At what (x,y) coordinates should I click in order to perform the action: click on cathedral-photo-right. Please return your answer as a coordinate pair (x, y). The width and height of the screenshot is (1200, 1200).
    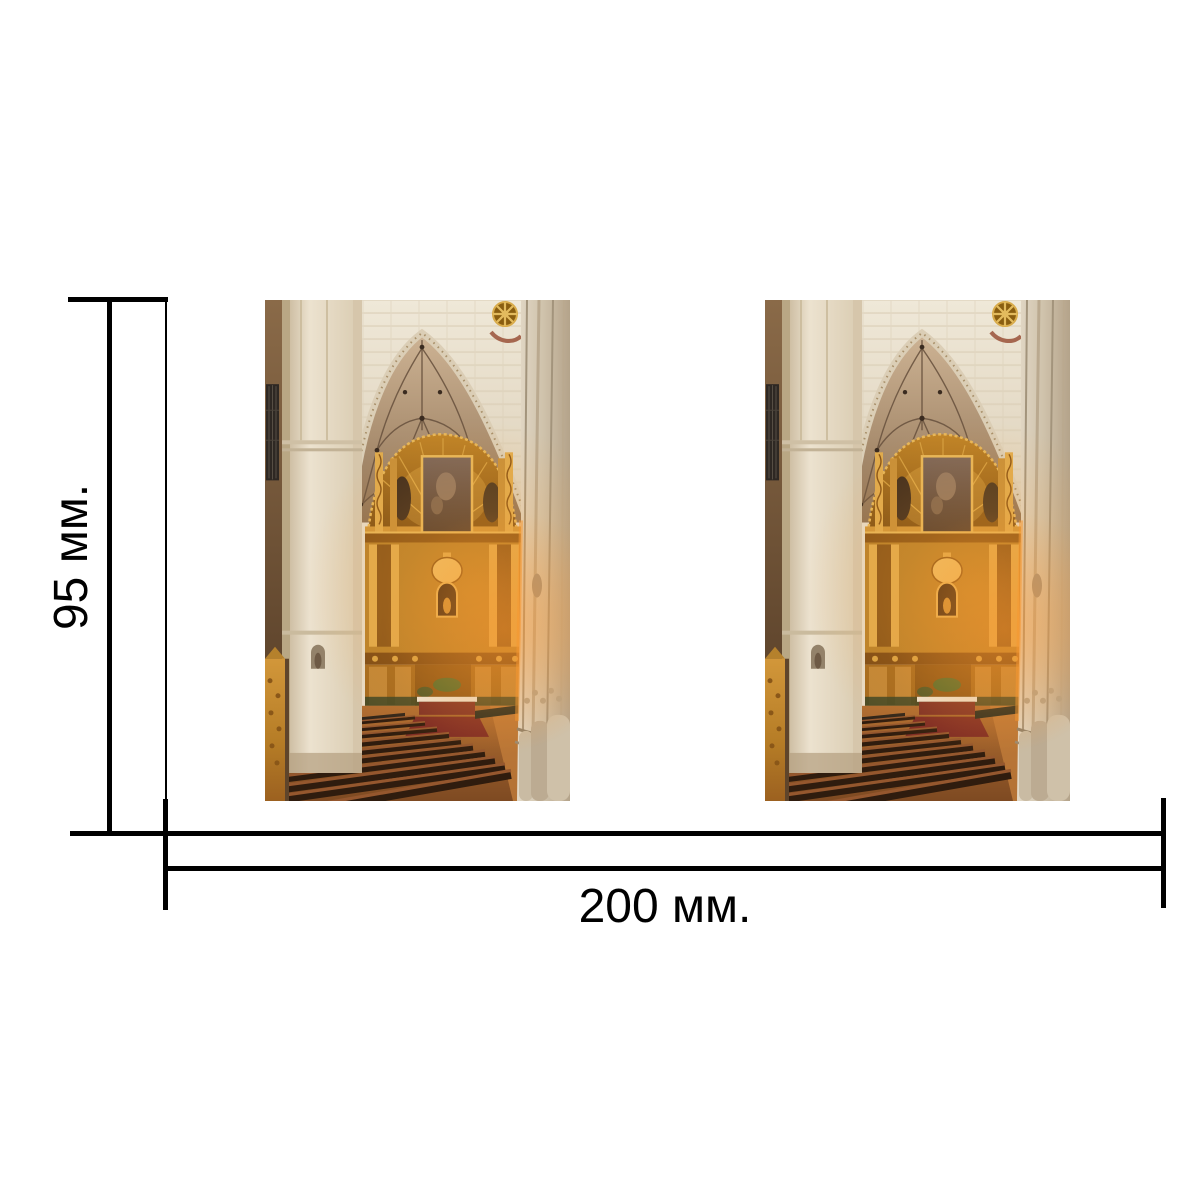
    Looking at the image, I should click on (917, 550).